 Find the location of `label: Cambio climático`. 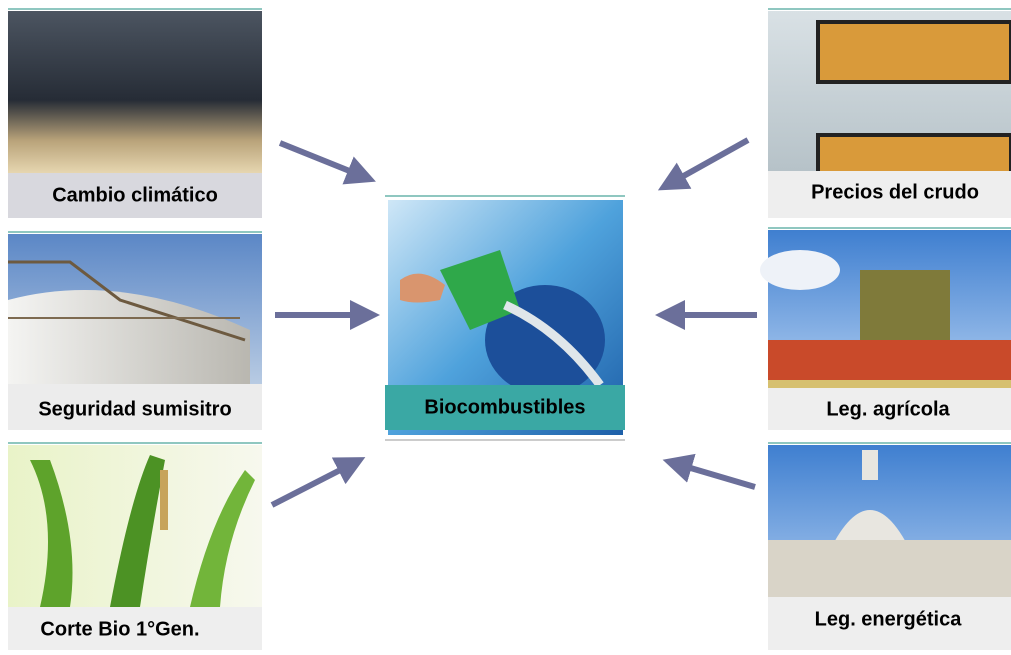

label: Cambio climático is located at coordinates (135, 195).